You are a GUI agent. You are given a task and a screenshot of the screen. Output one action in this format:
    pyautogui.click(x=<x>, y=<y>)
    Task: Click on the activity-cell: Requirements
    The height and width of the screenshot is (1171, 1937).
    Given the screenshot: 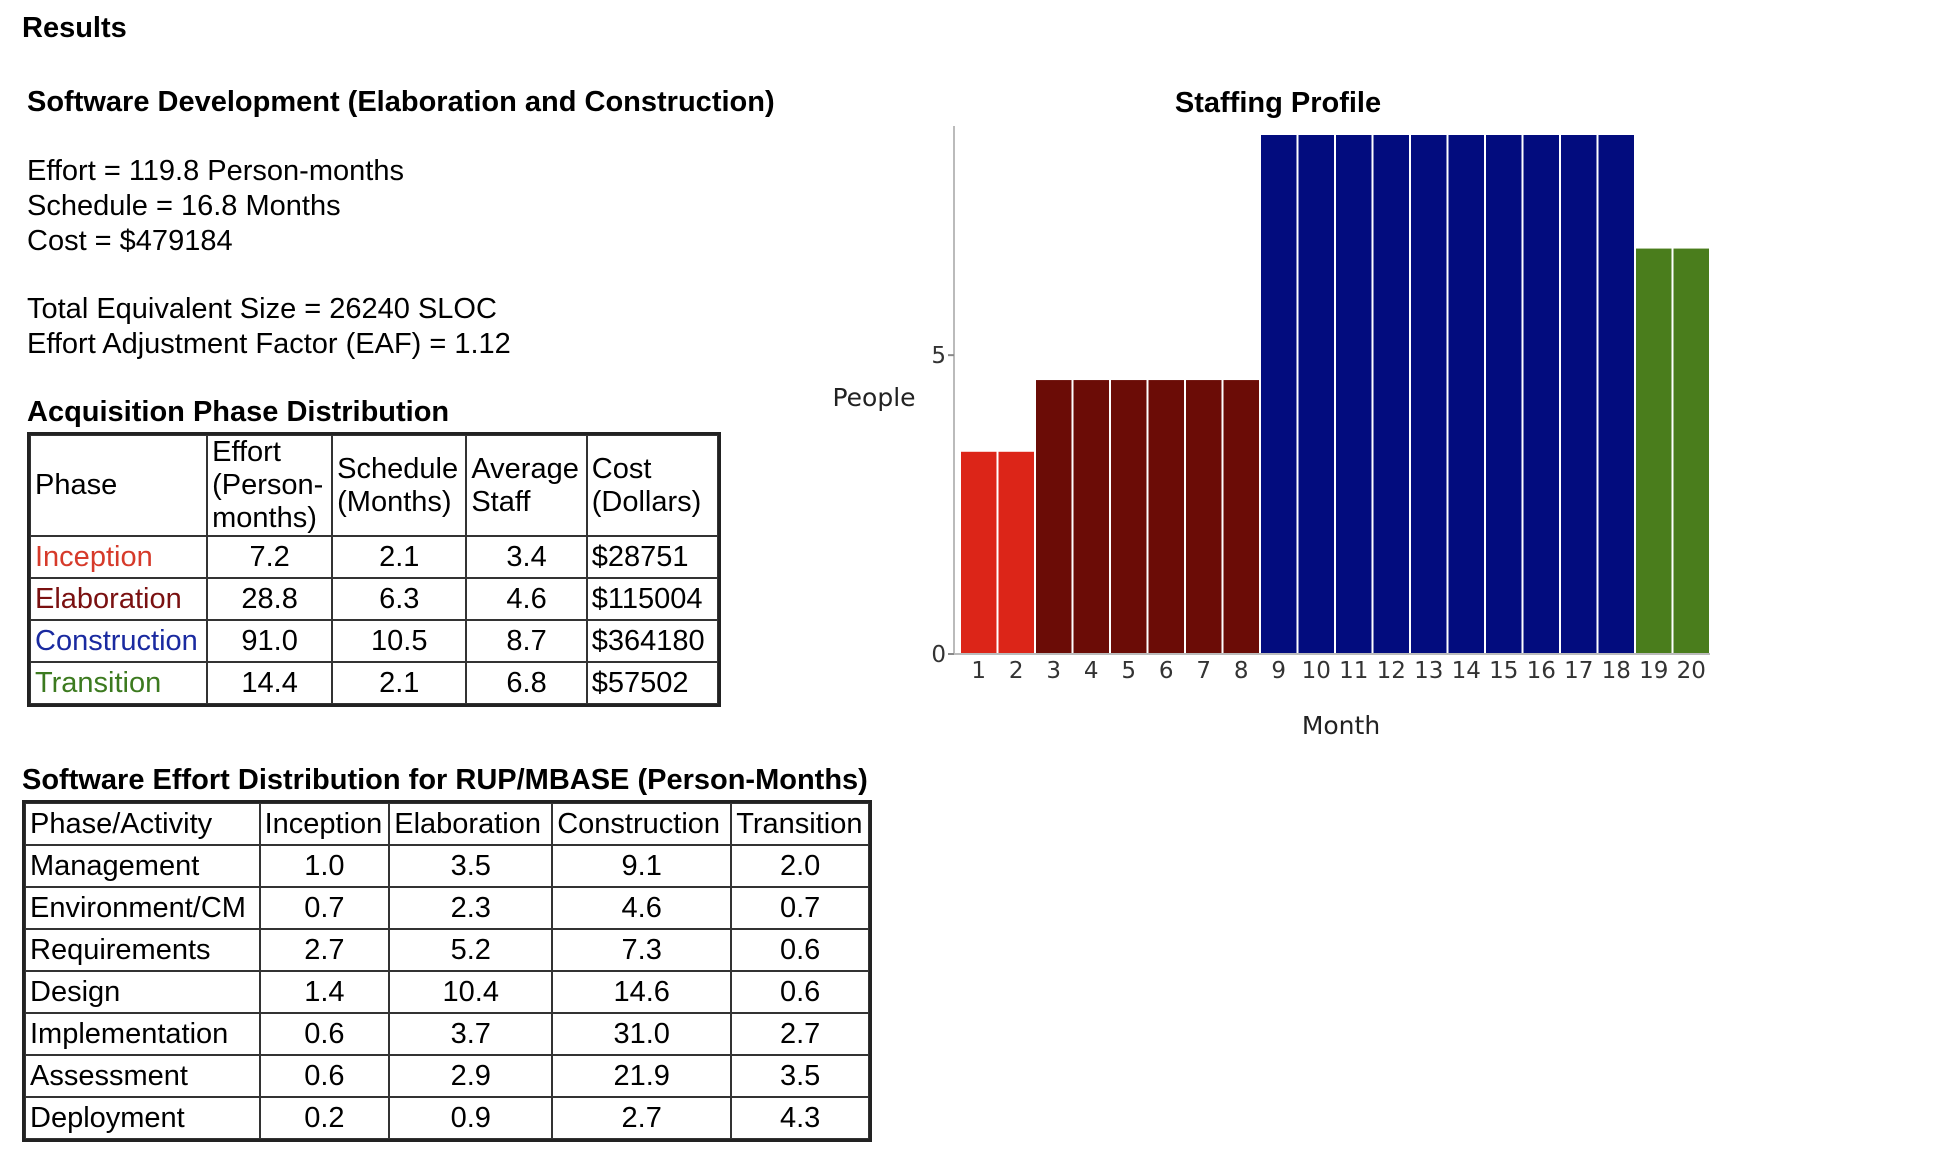 What is the action you would take?
    pyautogui.click(x=142, y=950)
    